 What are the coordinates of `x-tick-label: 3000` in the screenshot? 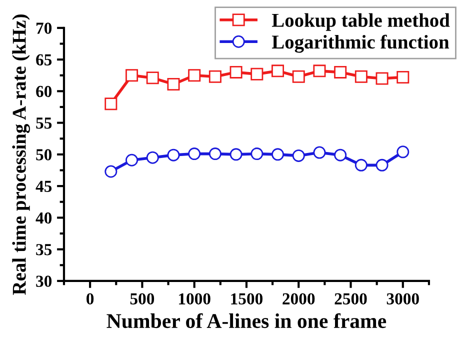 It's located at (402, 298).